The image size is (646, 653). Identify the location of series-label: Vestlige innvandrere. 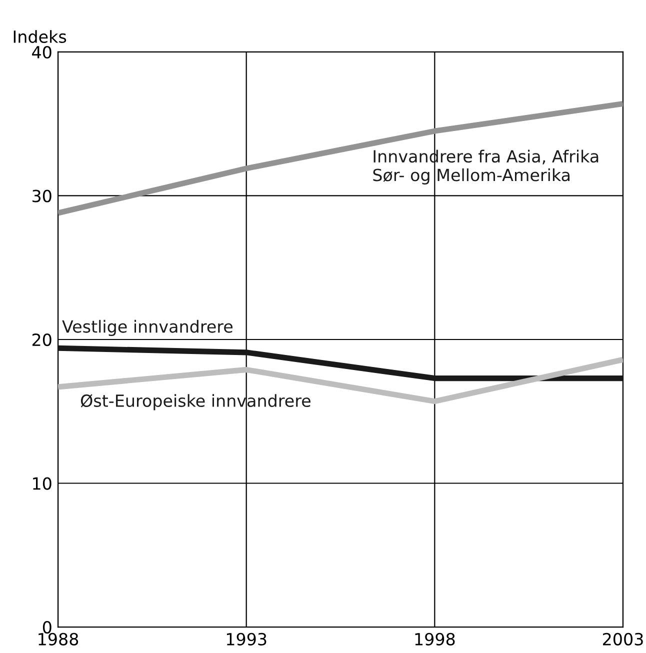
(147, 328).